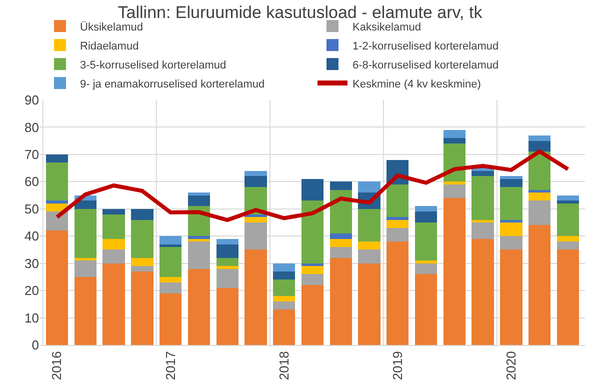 This screenshot has height=392, width=600. Describe the element at coordinates (31, 127) in the screenshot. I see `y-tick-label: 80` at that location.